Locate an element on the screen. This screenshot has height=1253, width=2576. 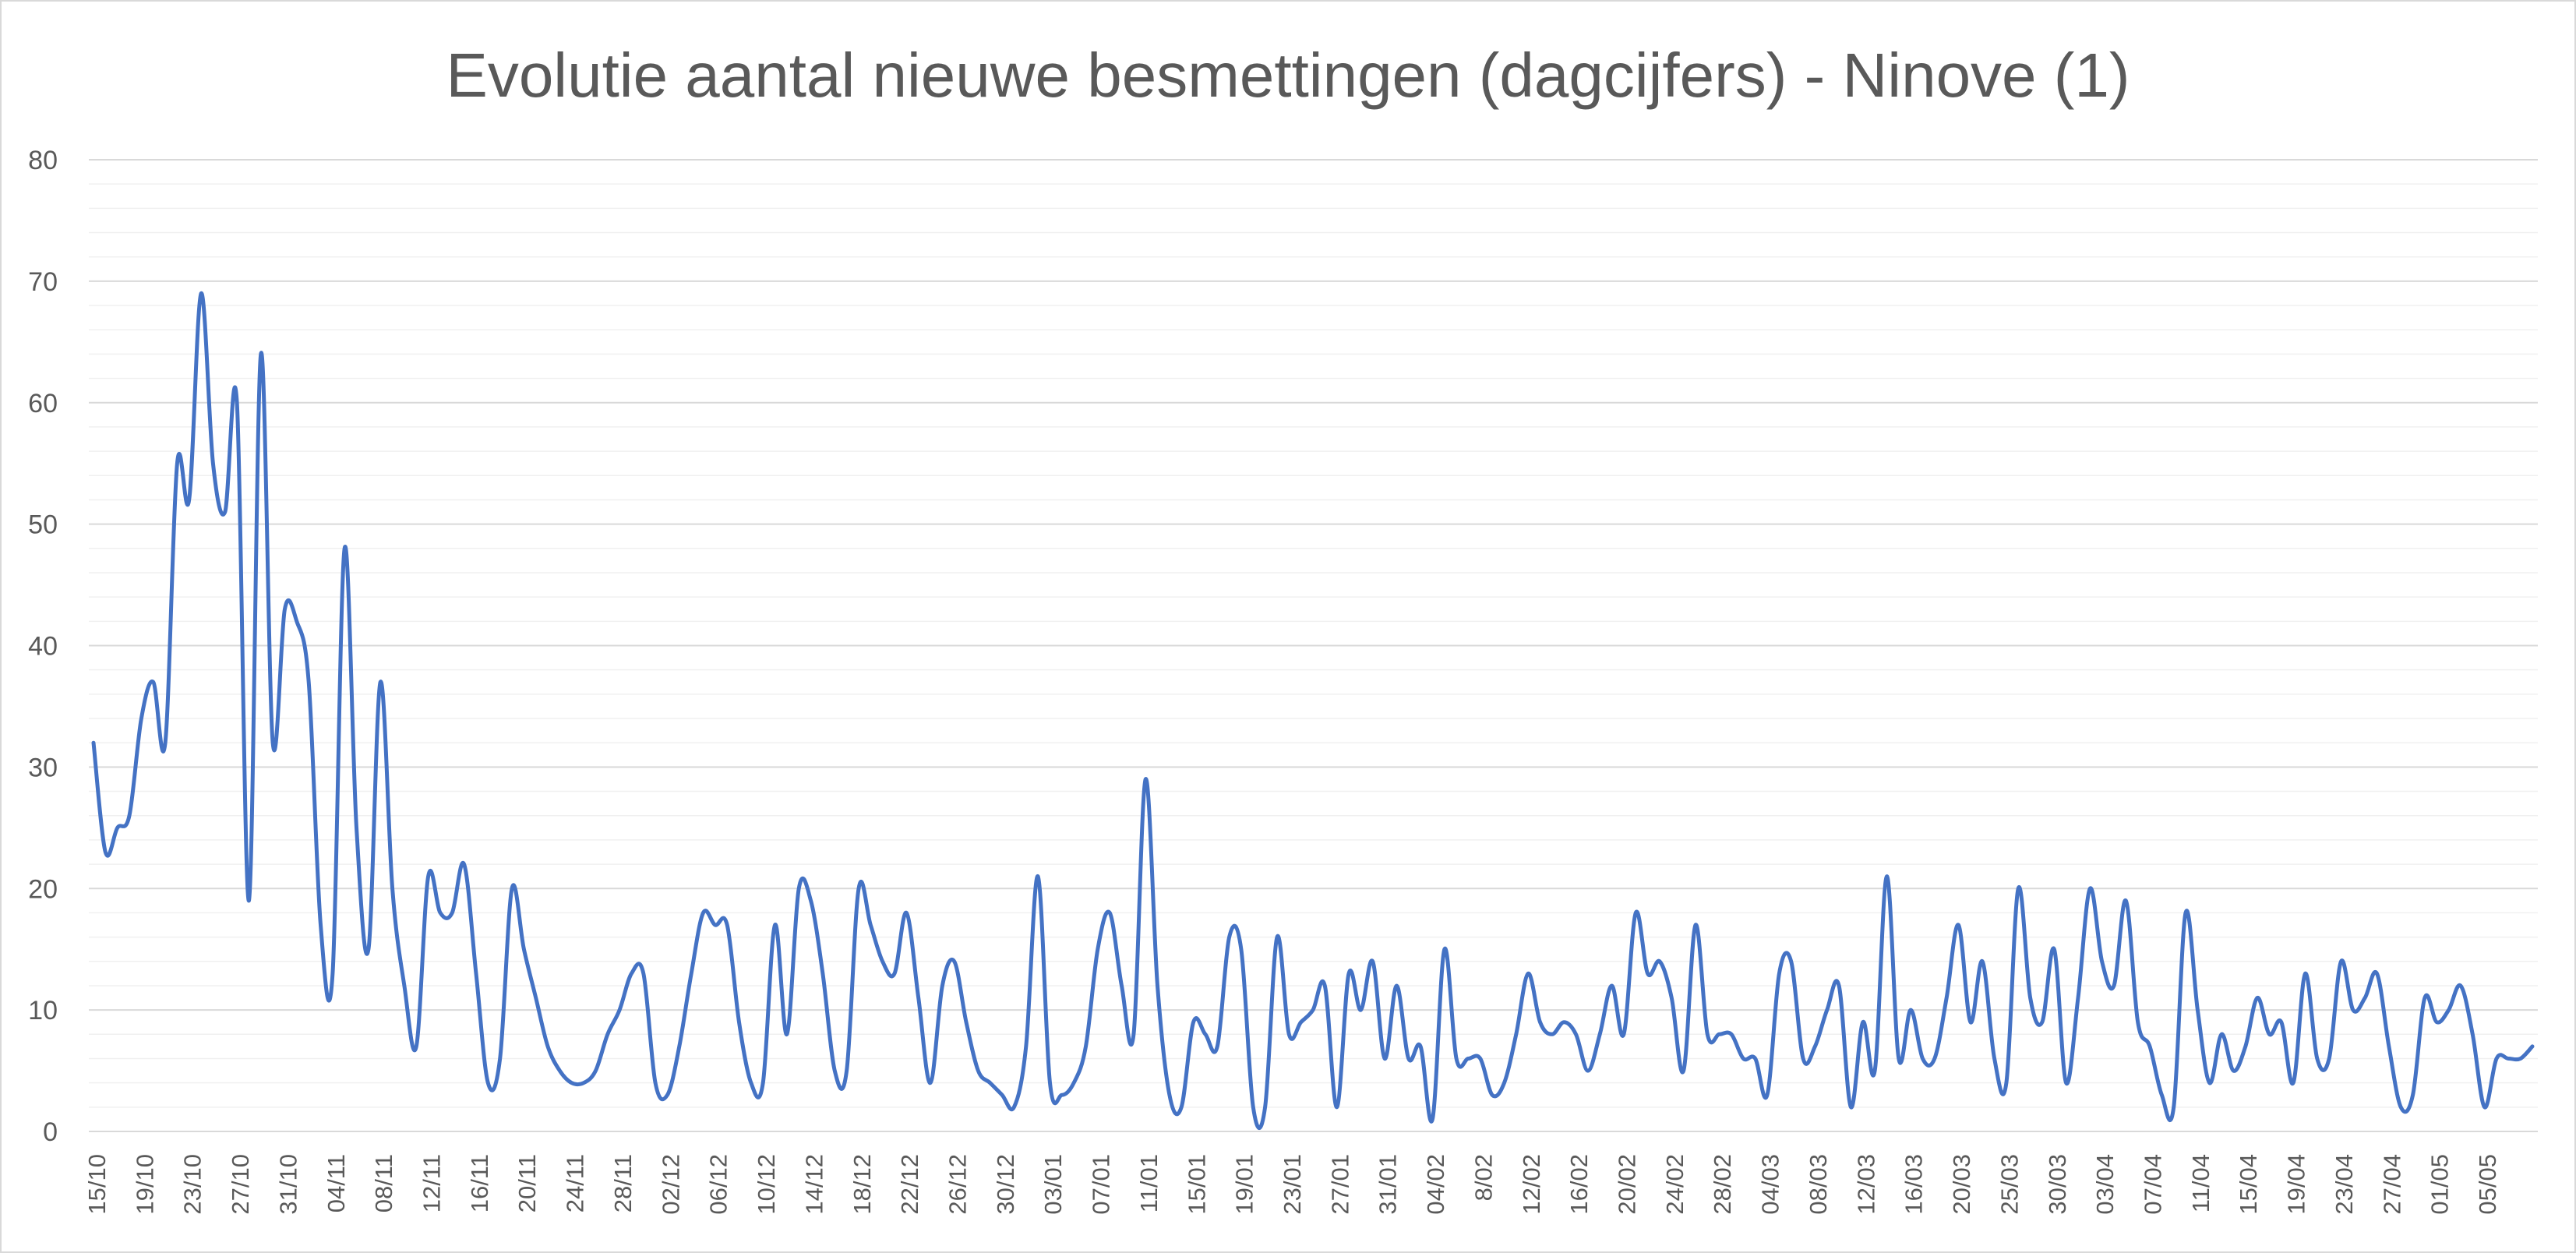
x-tick-label: 03/01 is located at coordinates (1053, 1184).